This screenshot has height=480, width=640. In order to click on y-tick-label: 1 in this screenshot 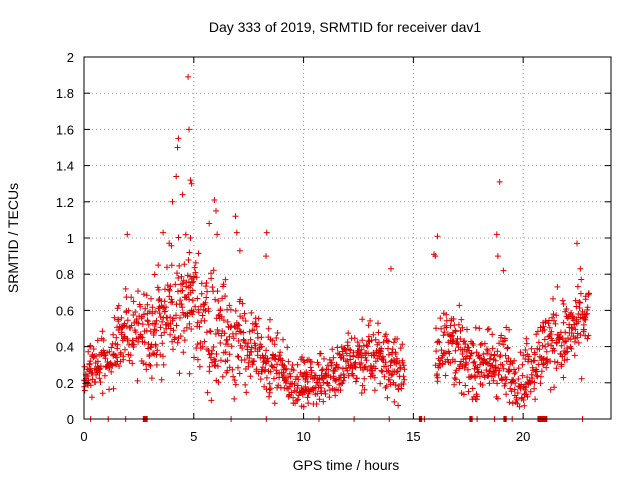, I will do `click(70, 238)`.